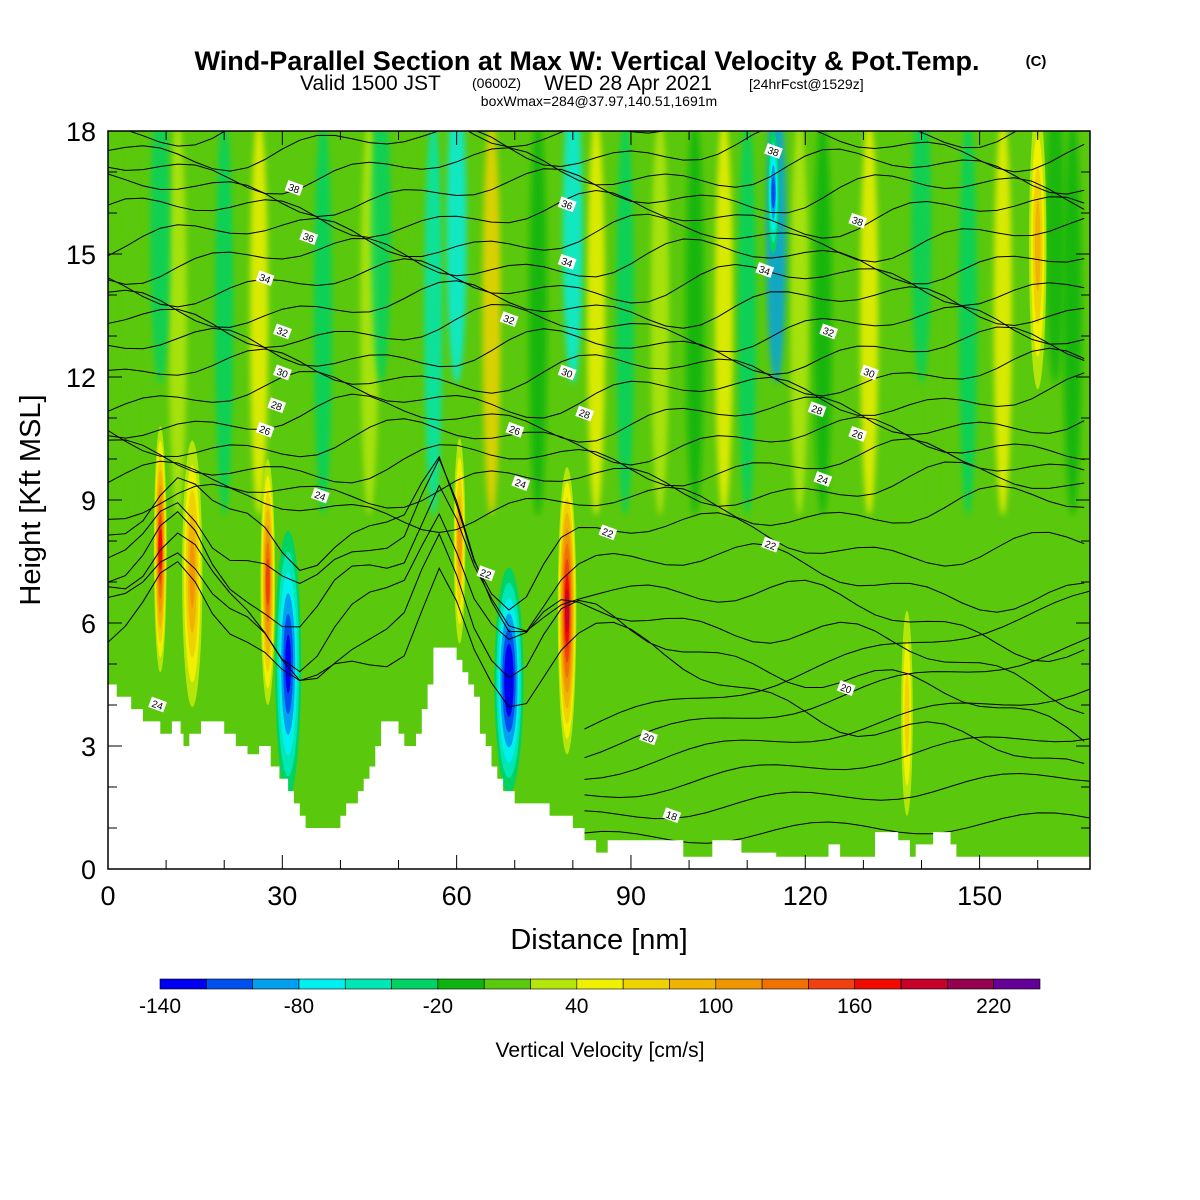  What do you see at coordinates (438, 1006) in the screenshot?
I see `colorbar-label: -20` at bounding box center [438, 1006].